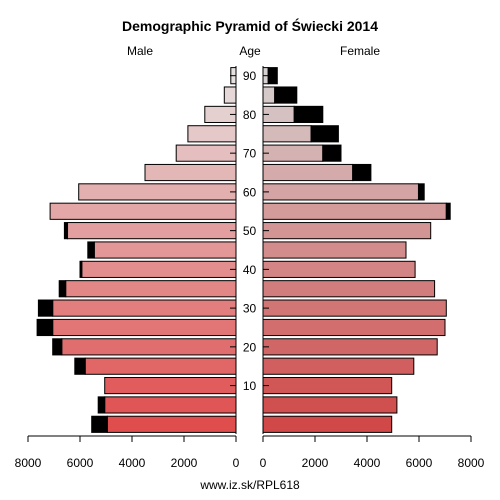 This screenshot has width=500, height=500. Describe the element at coordinates (471, 463) in the screenshot. I see `female-tick-label: 8000` at that location.